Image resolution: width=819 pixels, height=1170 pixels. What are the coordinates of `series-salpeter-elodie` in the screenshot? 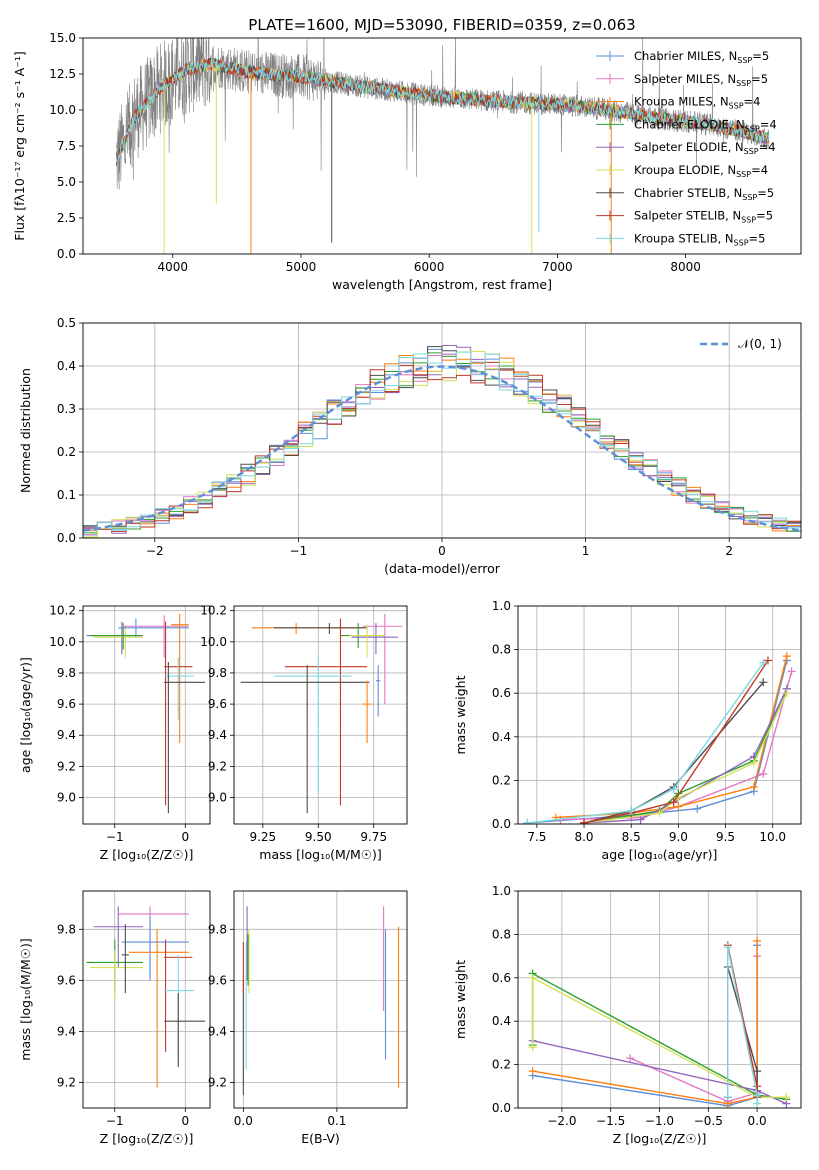 It's located at (685, 754).